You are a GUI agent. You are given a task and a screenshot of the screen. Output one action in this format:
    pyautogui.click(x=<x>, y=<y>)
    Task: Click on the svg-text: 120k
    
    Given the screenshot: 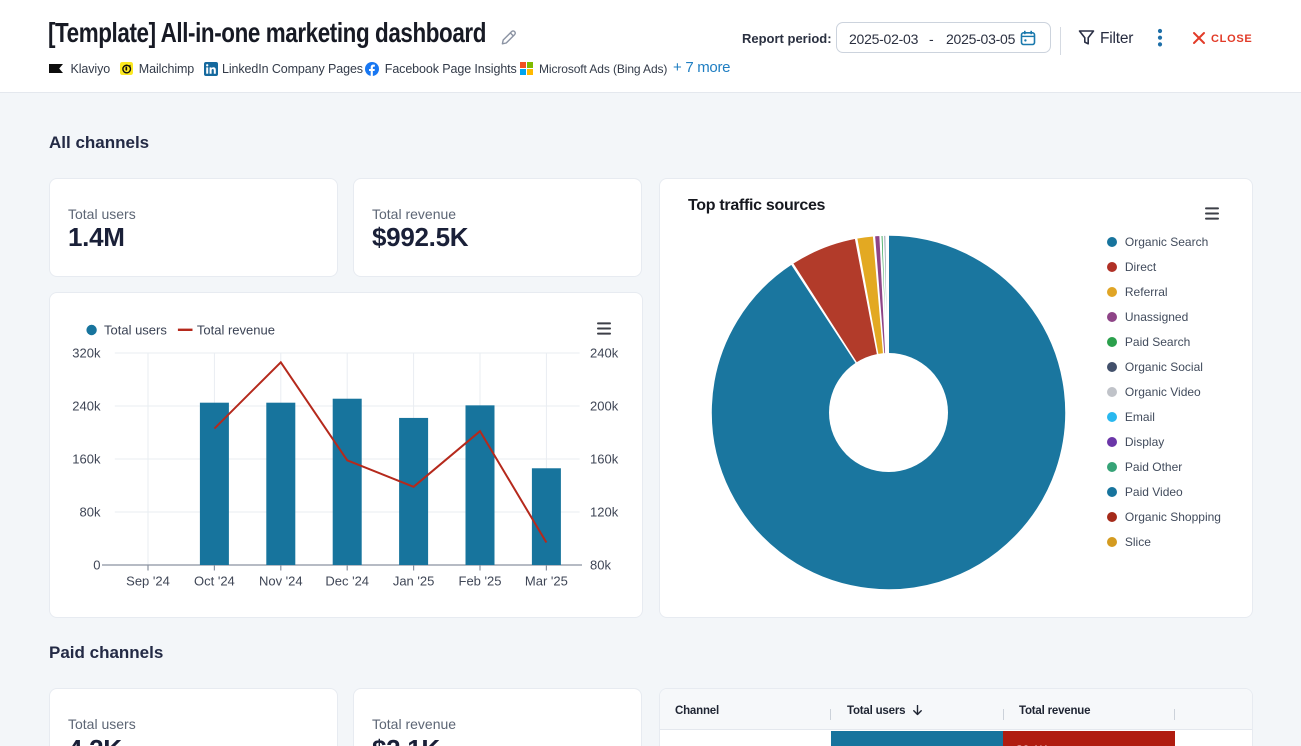 What is the action you would take?
    pyautogui.click(x=604, y=512)
    